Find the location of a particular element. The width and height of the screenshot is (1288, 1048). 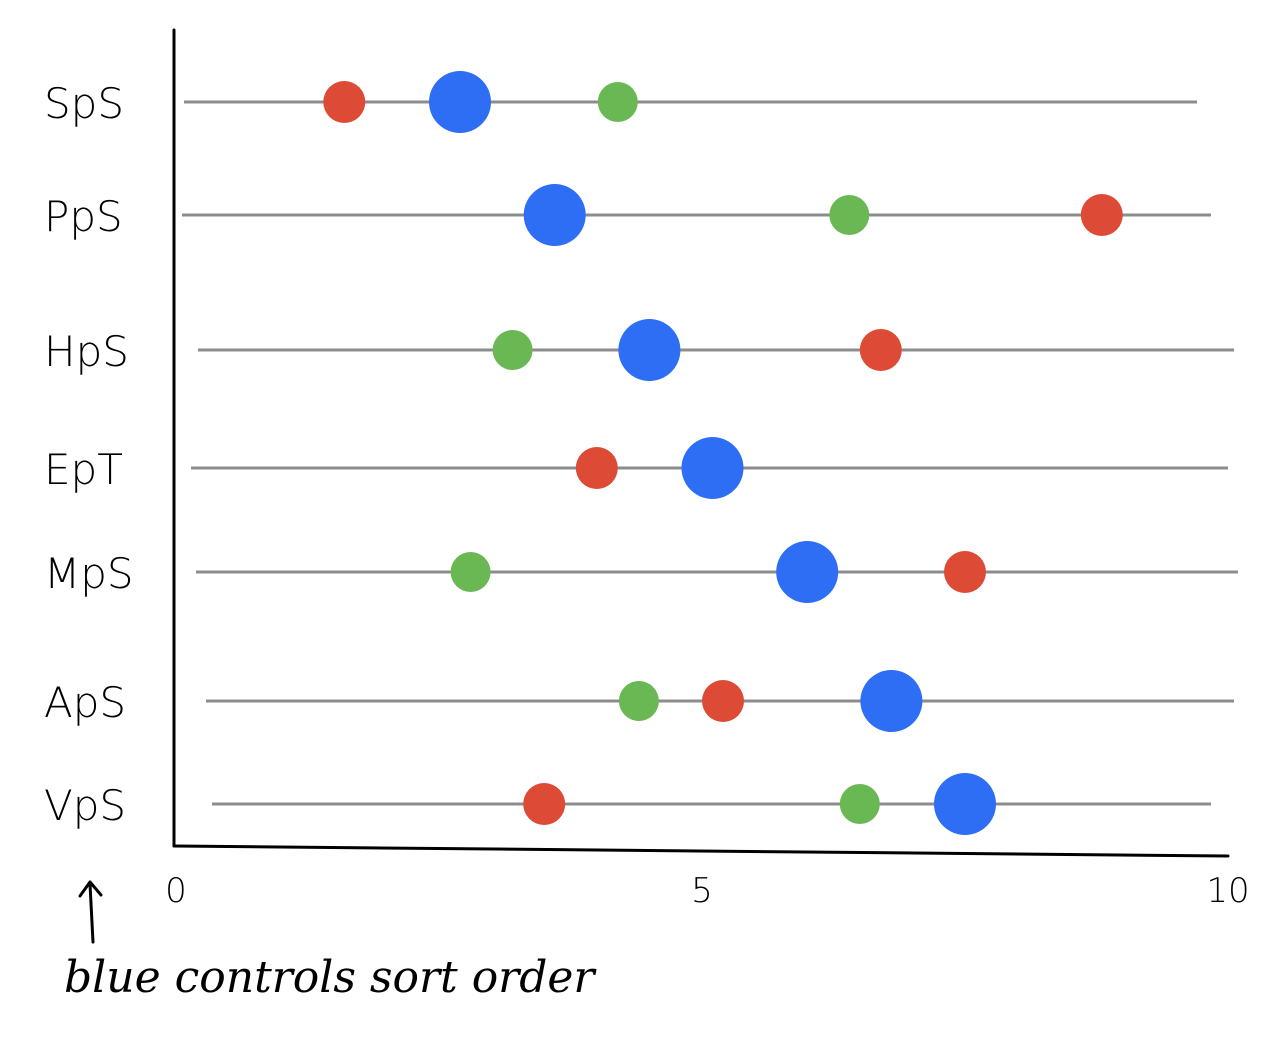

sort-order-annotation: blue controls sort order is located at coordinates (329, 977).